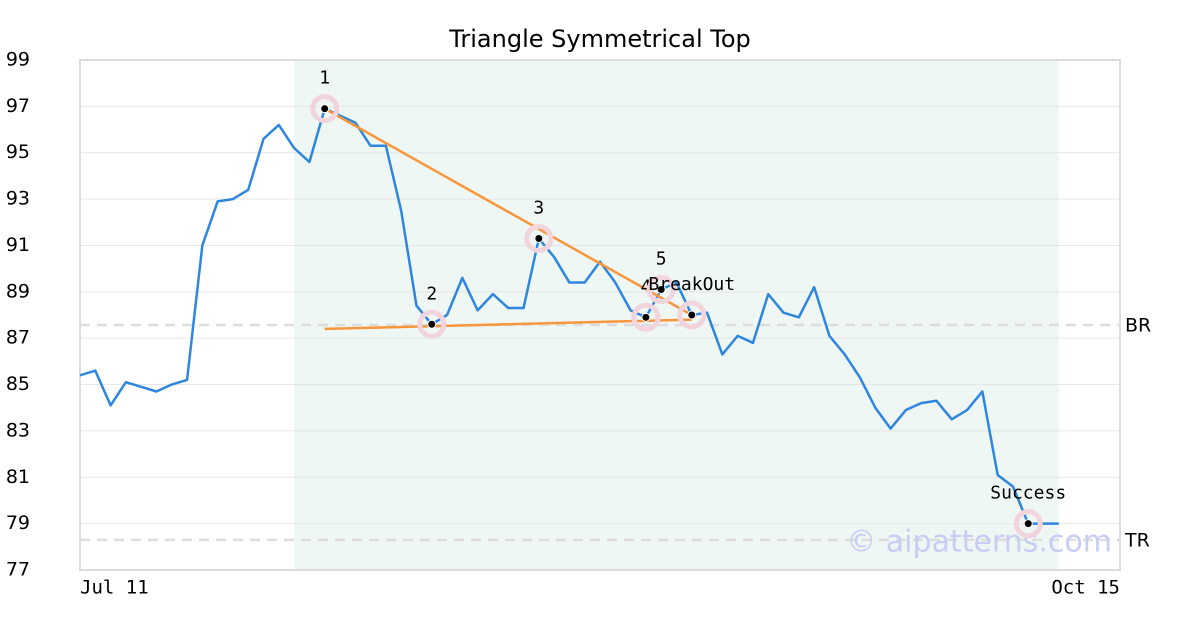 The image size is (1200, 634). Describe the element at coordinates (18, 152) in the screenshot. I see `y-tick-label: 95` at that location.